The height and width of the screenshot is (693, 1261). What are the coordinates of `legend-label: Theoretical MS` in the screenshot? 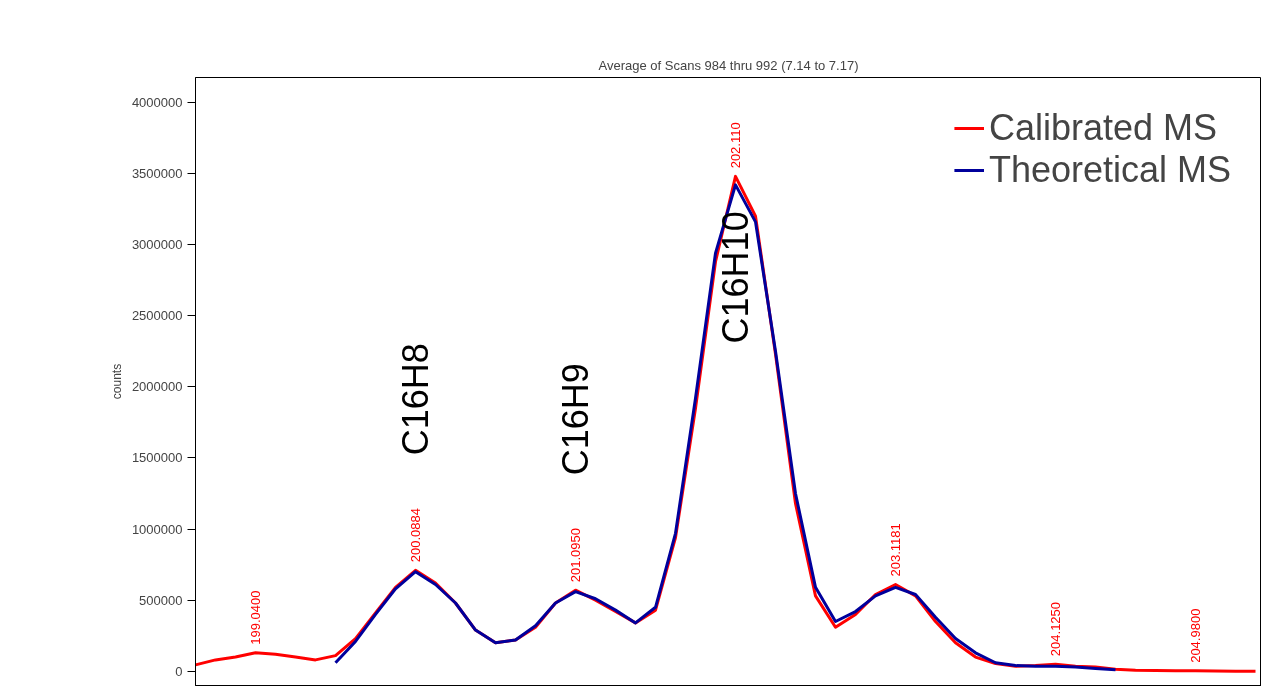 It's located at (1109, 170).